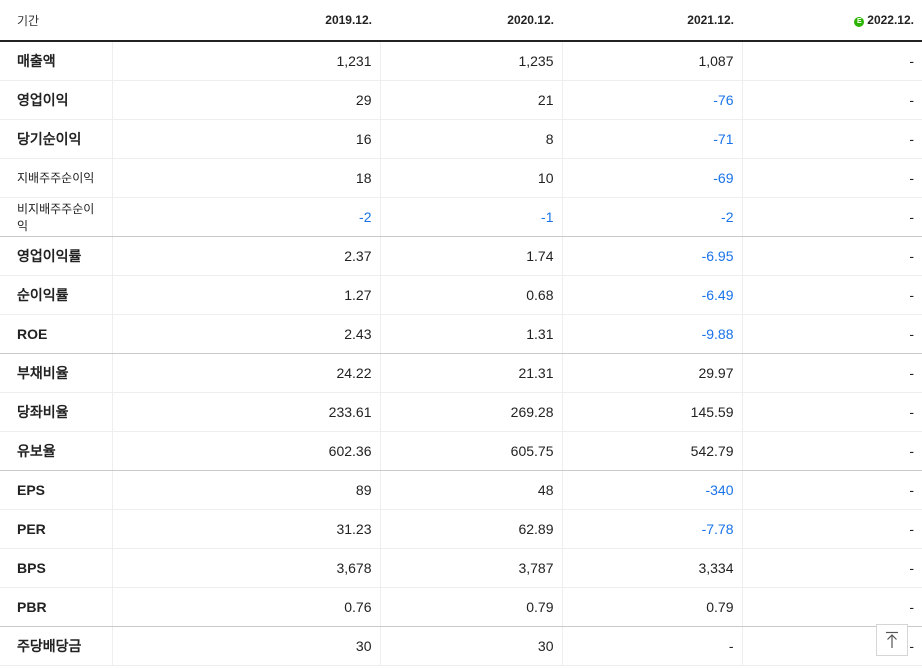 The height and width of the screenshot is (668, 922). Describe the element at coordinates (470, 490) in the screenshot. I see `cell-value: 48` at that location.